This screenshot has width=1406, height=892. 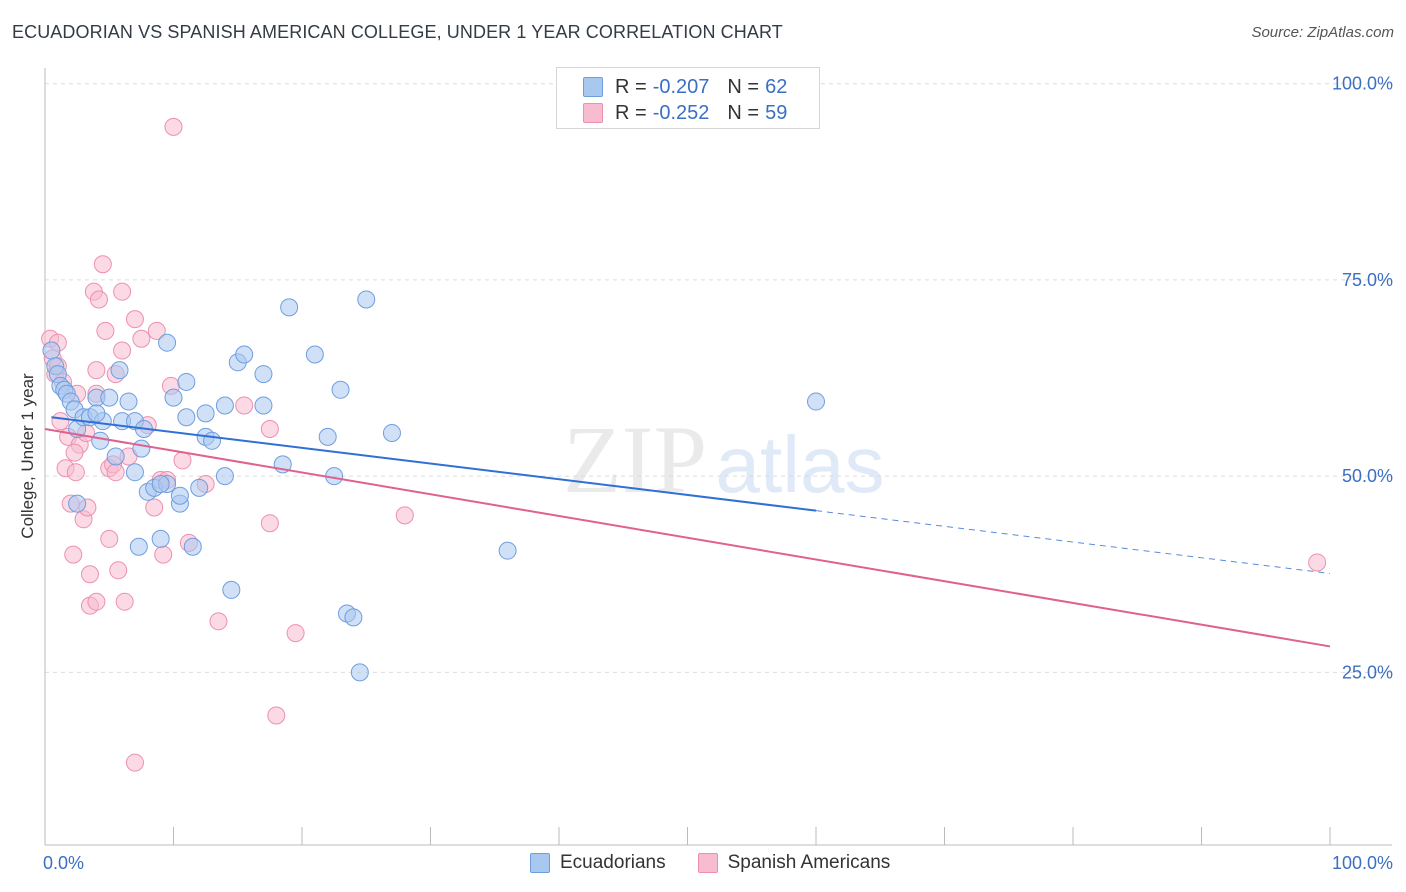 What do you see at coordinates (635, 459) in the screenshot?
I see `watermark-zip: ZIP` at bounding box center [635, 459].